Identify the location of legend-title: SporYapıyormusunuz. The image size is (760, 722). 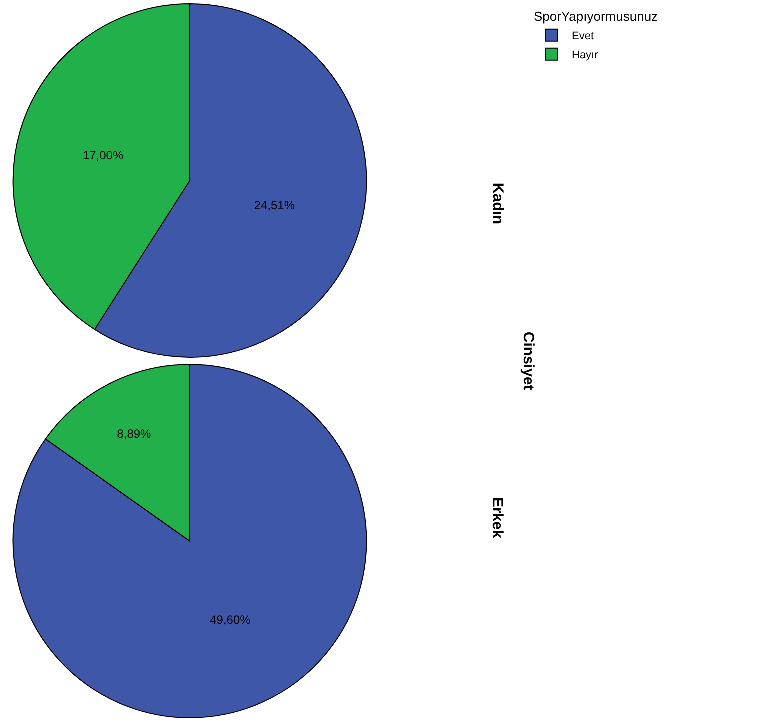
(596, 16).